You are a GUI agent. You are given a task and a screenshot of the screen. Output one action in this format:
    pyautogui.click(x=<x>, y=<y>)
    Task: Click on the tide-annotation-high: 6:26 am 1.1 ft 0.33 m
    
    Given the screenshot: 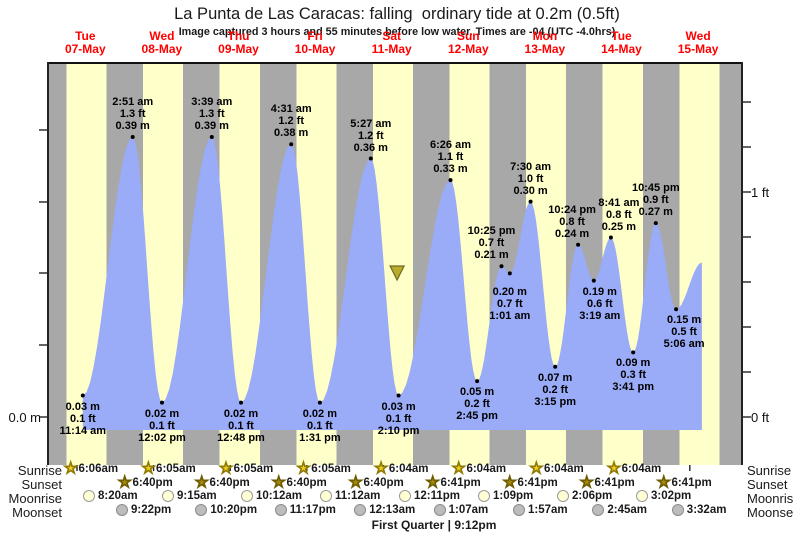 What is the action you would take?
    pyautogui.click(x=450, y=157)
    